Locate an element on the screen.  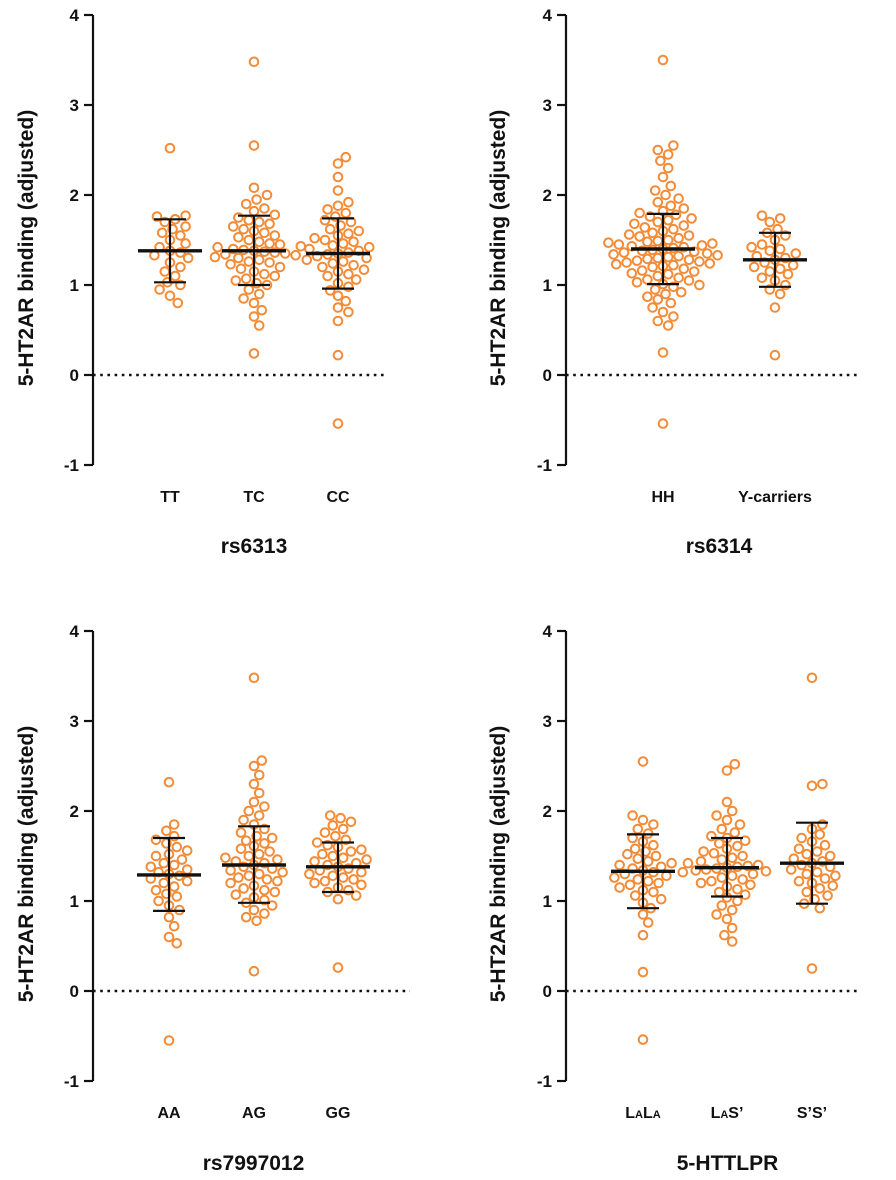
x-axis-title: rs6313 is located at coordinates (254, 546).